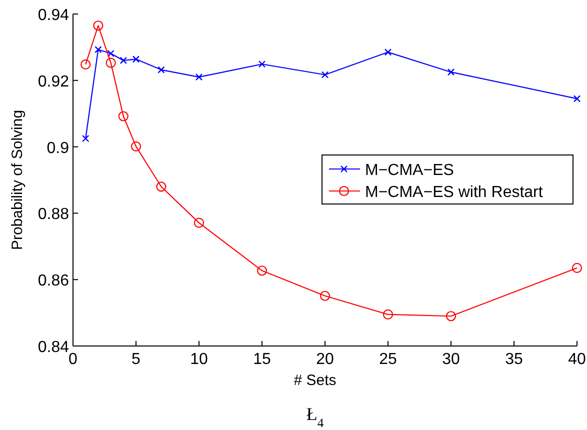 The width and height of the screenshot is (587, 430). What do you see at coordinates (54, 215) in the screenshot?
I see `y-tick-label: 0.88` at bounding box center [54, 215].